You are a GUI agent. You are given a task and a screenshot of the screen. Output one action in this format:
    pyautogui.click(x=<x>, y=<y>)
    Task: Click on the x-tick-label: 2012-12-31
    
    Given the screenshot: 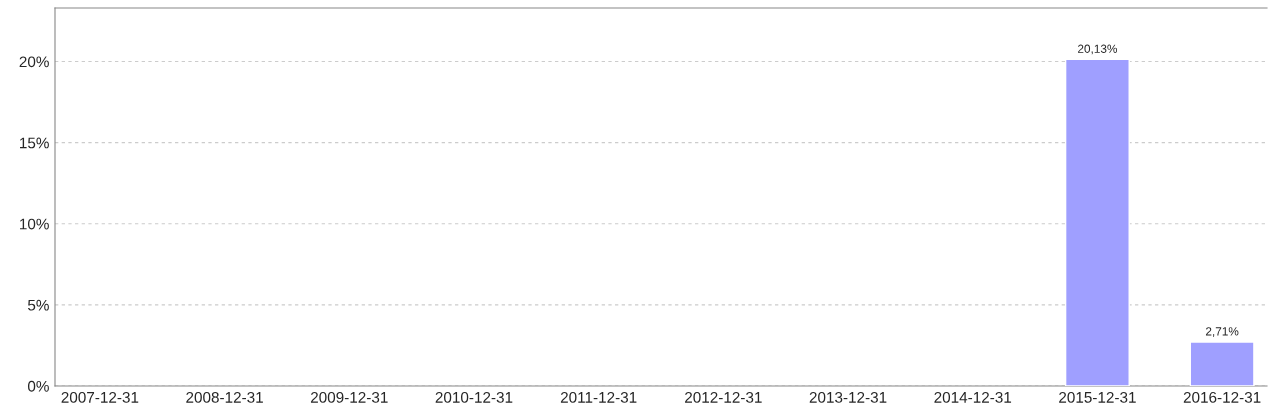 What is the action you would take?
    pyautogui.click(x=723, y=397)
    